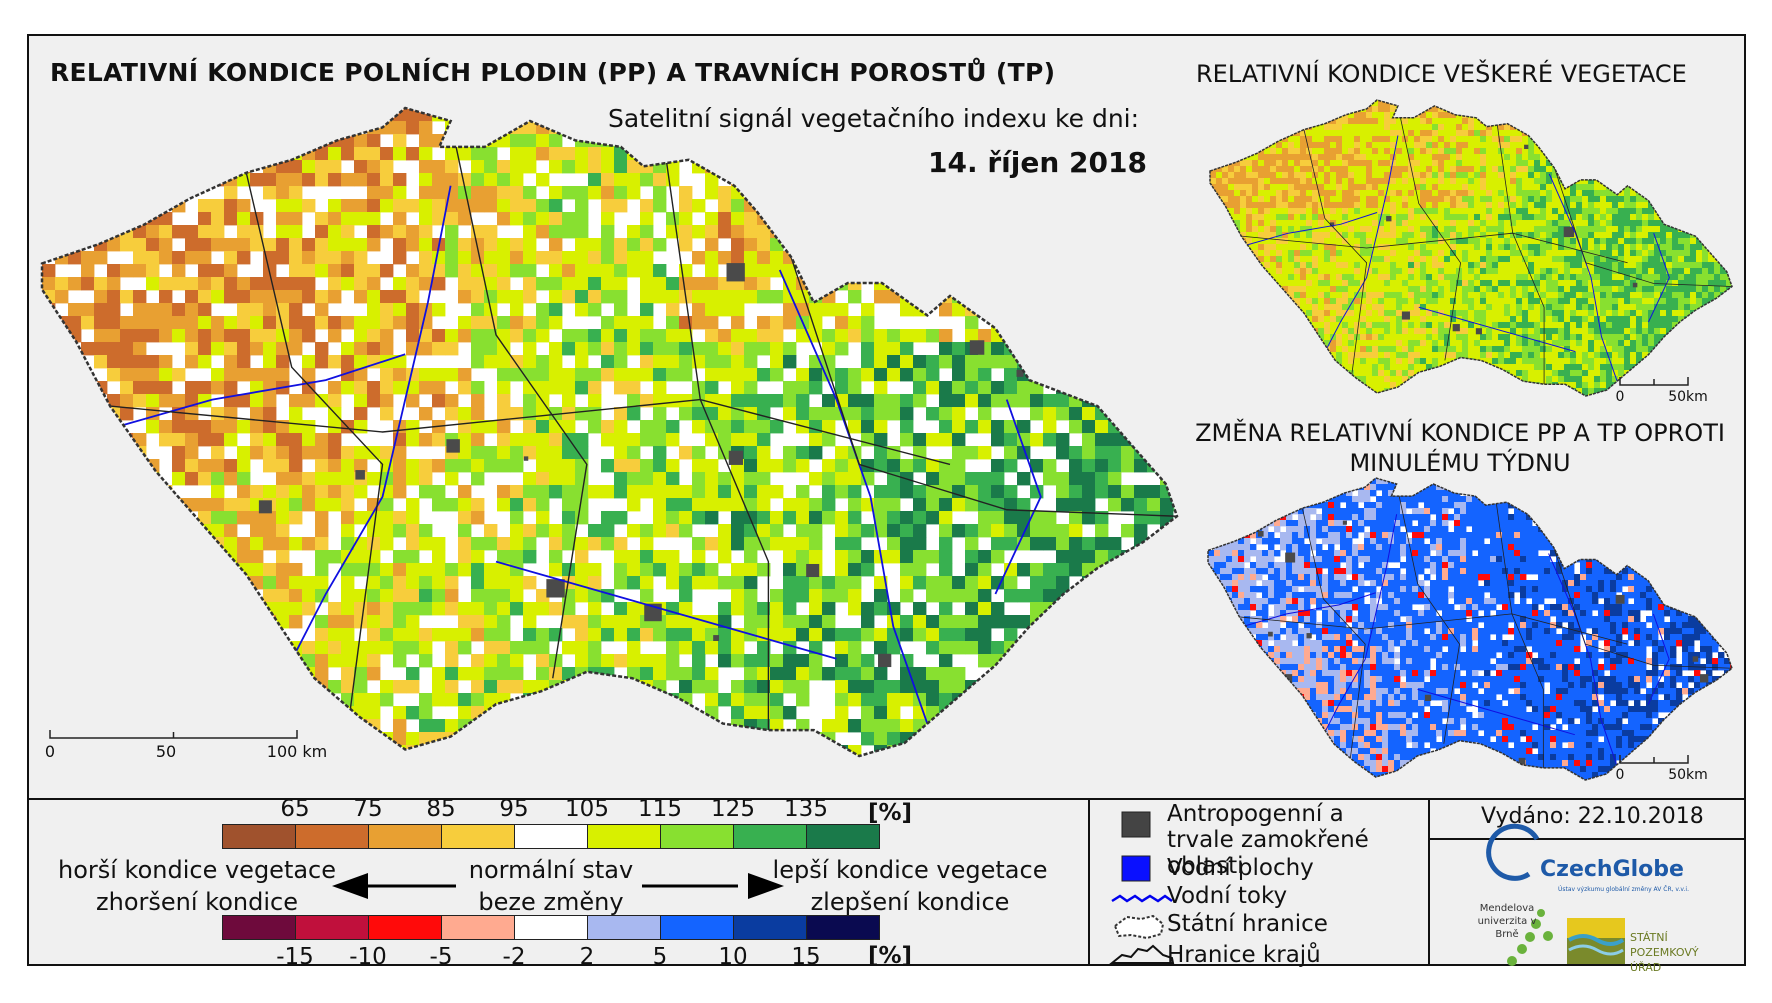 Image resolution: width=1772 pixels, height=1003 pixels. I want to click on issued-date: Vydáno: 22.10.2018, so click(1592, 816).